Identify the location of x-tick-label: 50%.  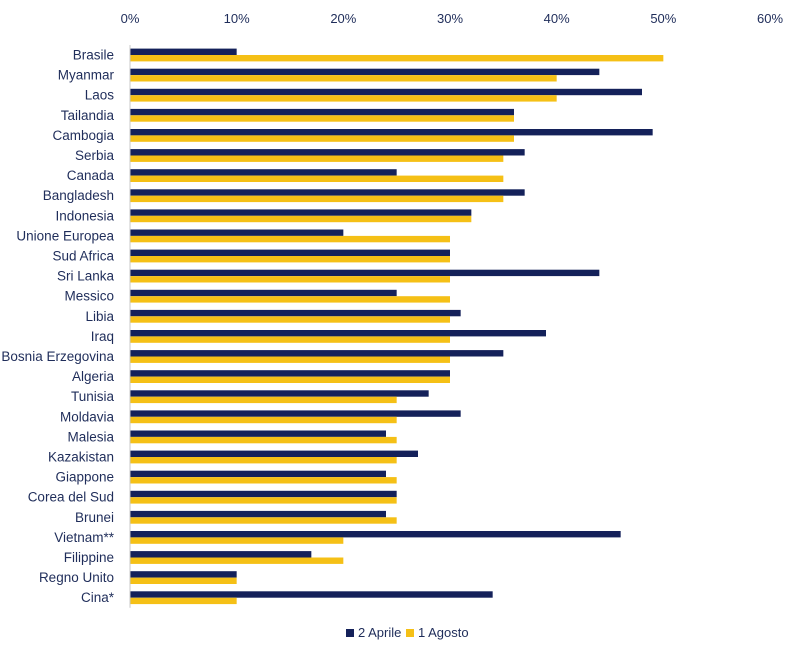
(663, 18).